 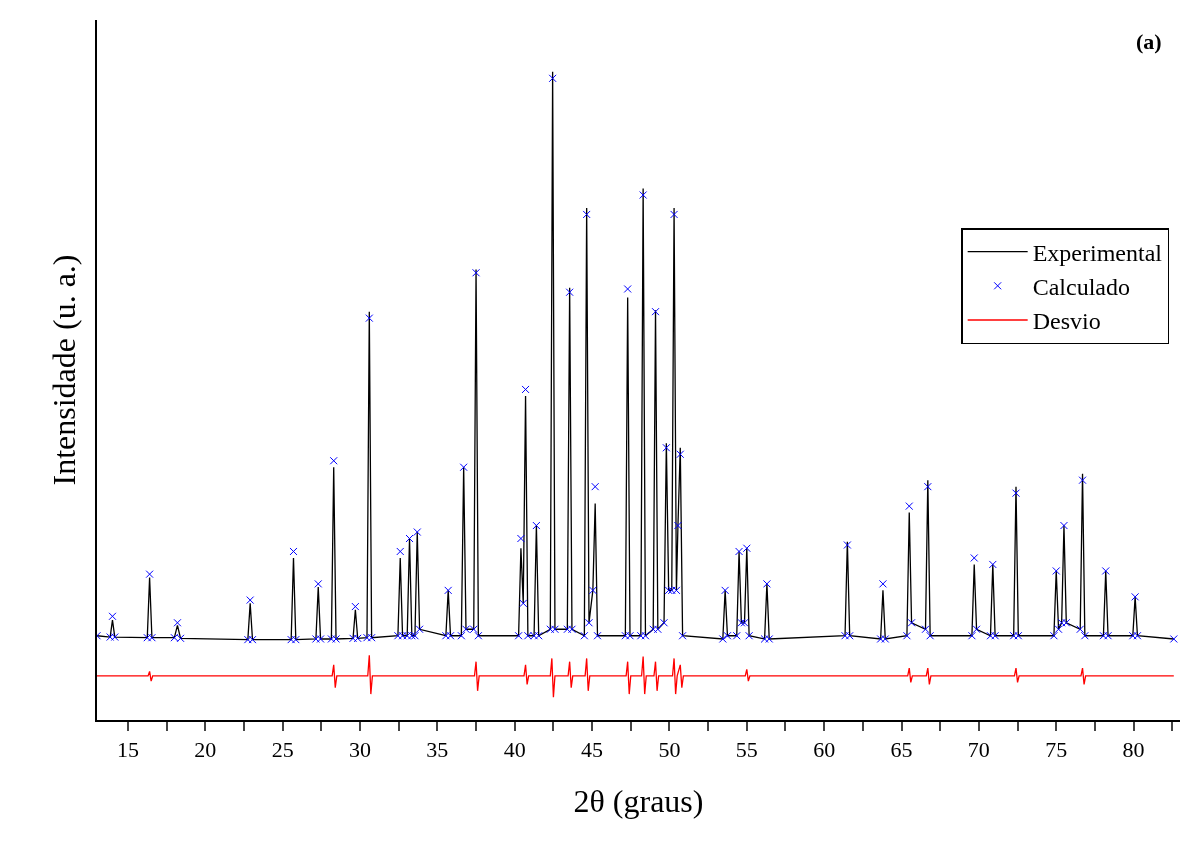 I want to click on x-tick-label: 20, so click(x=205, y=750).